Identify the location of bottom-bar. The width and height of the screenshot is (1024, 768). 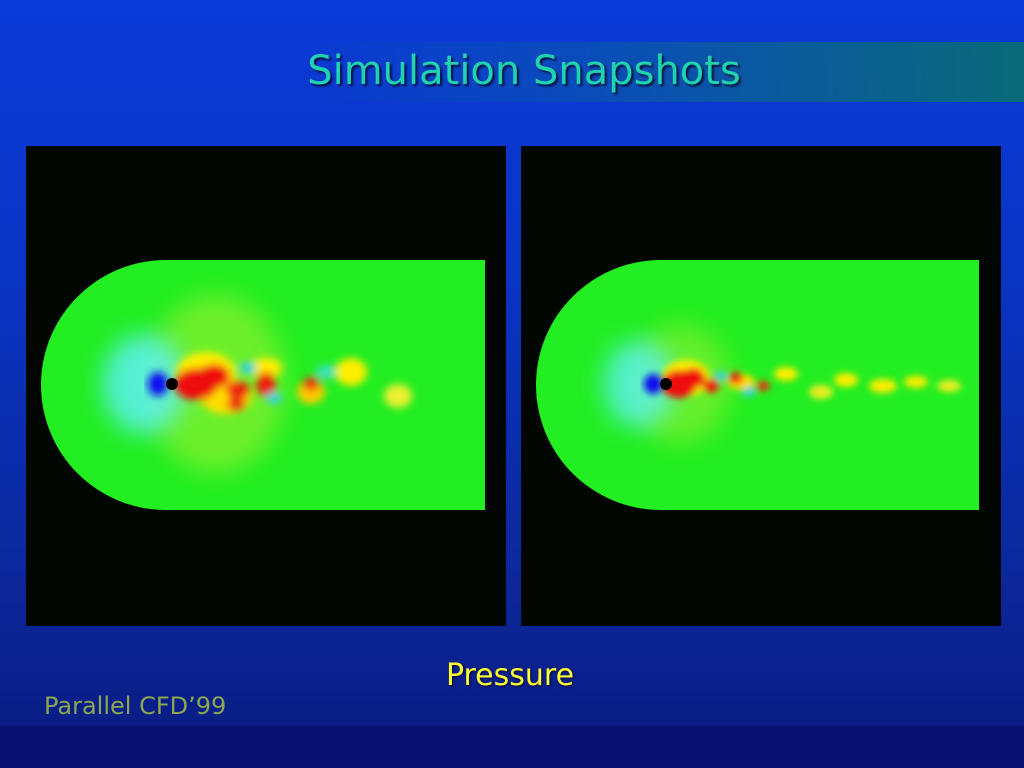
(512, 747).